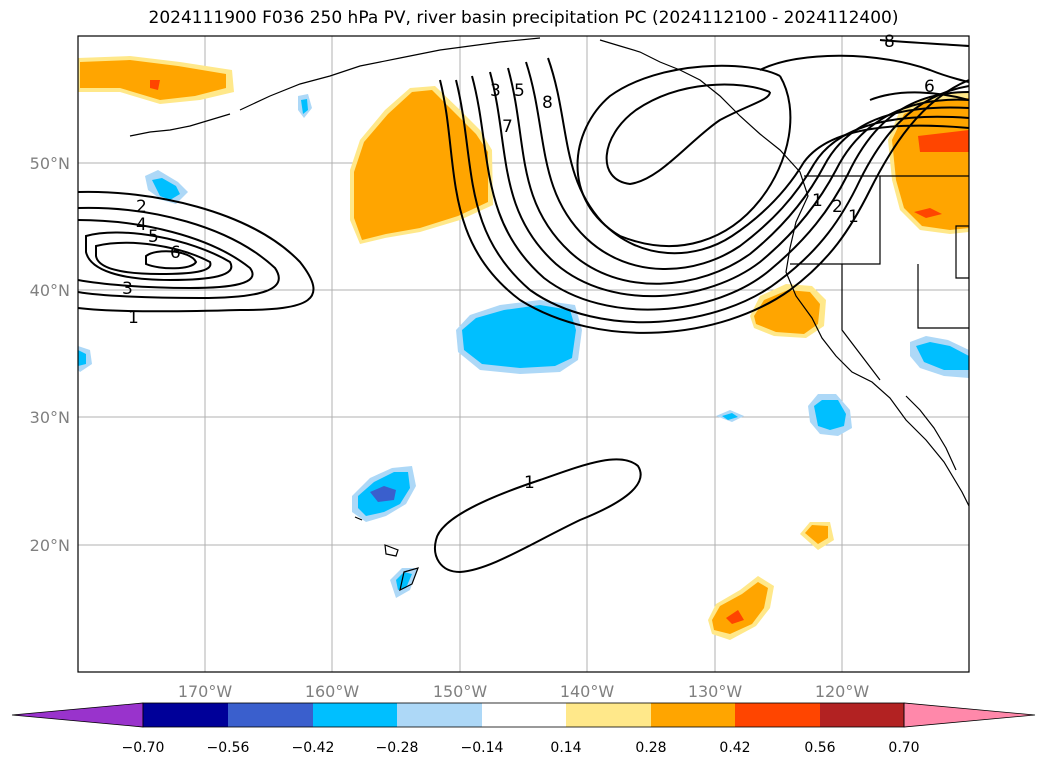 The height and width of the screenshot is (765, 1047). I want to click on lat-tick-labels: 50°N 40°N 30°N 20°N, so click(50, 354).